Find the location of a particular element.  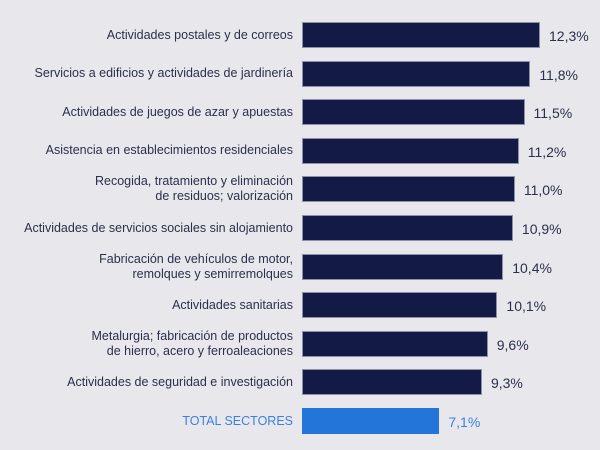

category-label: TOTAL SECTORES is located at coordinates (237, 420).